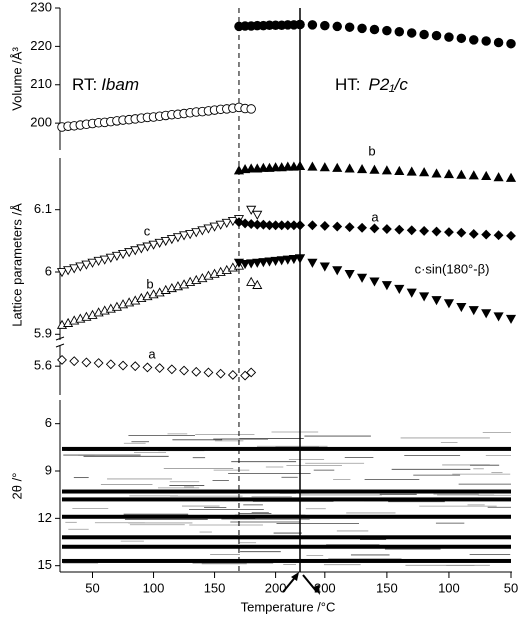  What do you see at coordinates (449, 587) in the screenshot?
I see `x-tick-label: 100` at bounding box center [449, 587].